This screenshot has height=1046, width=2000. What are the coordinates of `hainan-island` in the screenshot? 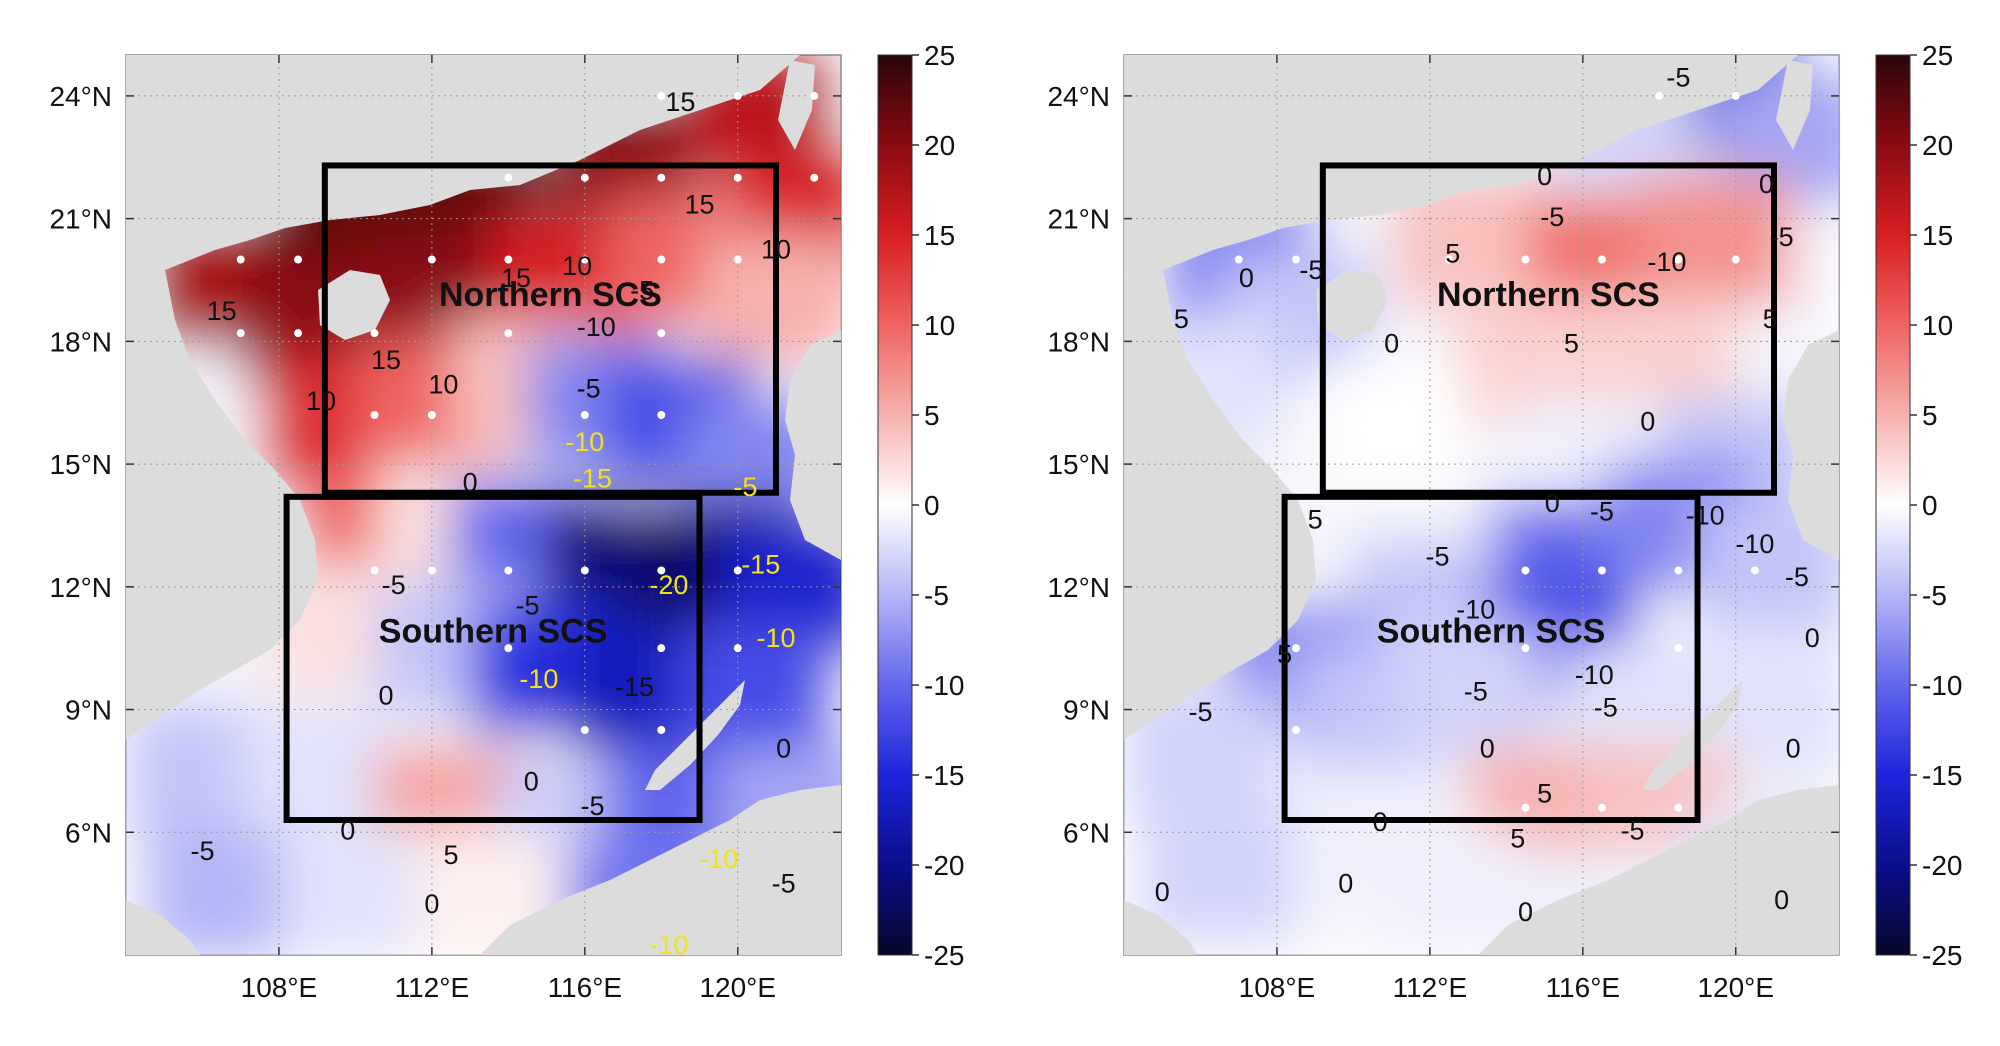 It's located at (354, 305).